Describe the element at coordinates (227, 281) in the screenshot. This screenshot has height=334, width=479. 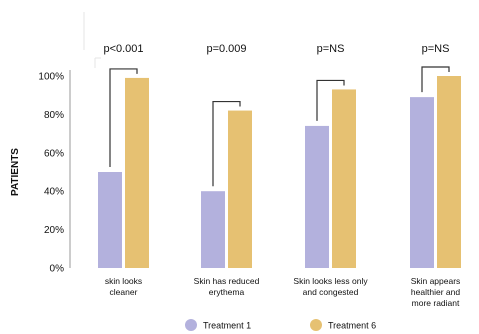
I see `x-category-label-line: Skin has reduced` at that location.